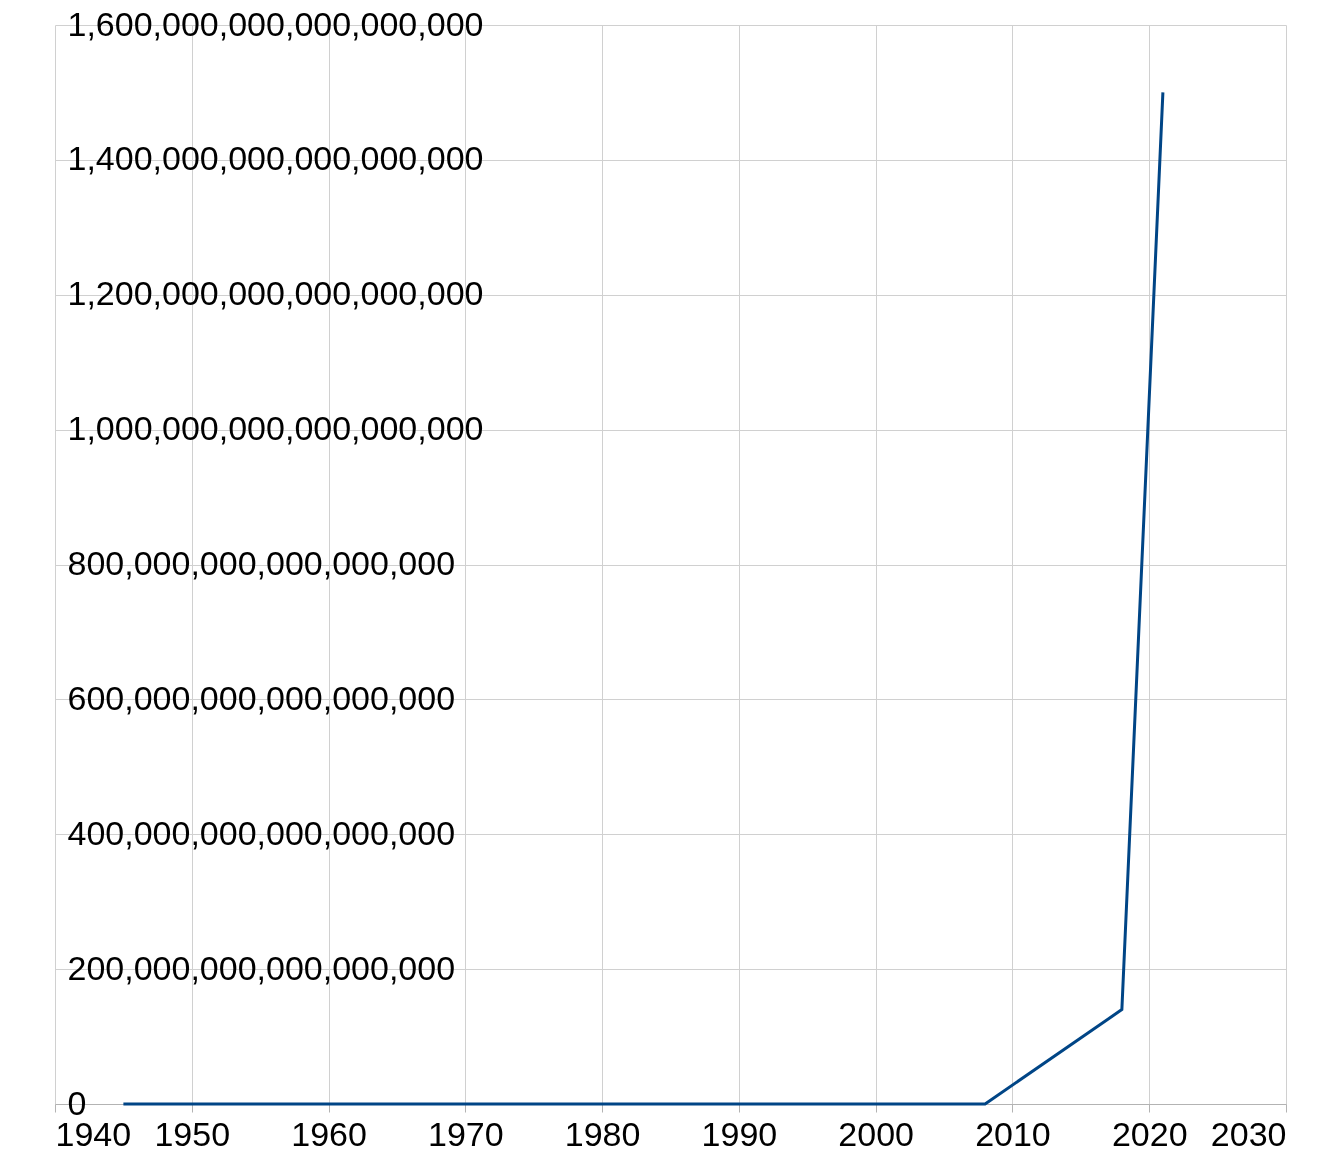 The image size is (1331, 1161). Describe the element at coordinates (192, 1133) in the screenshot. I see `x-tick-label: 1950` at that location.